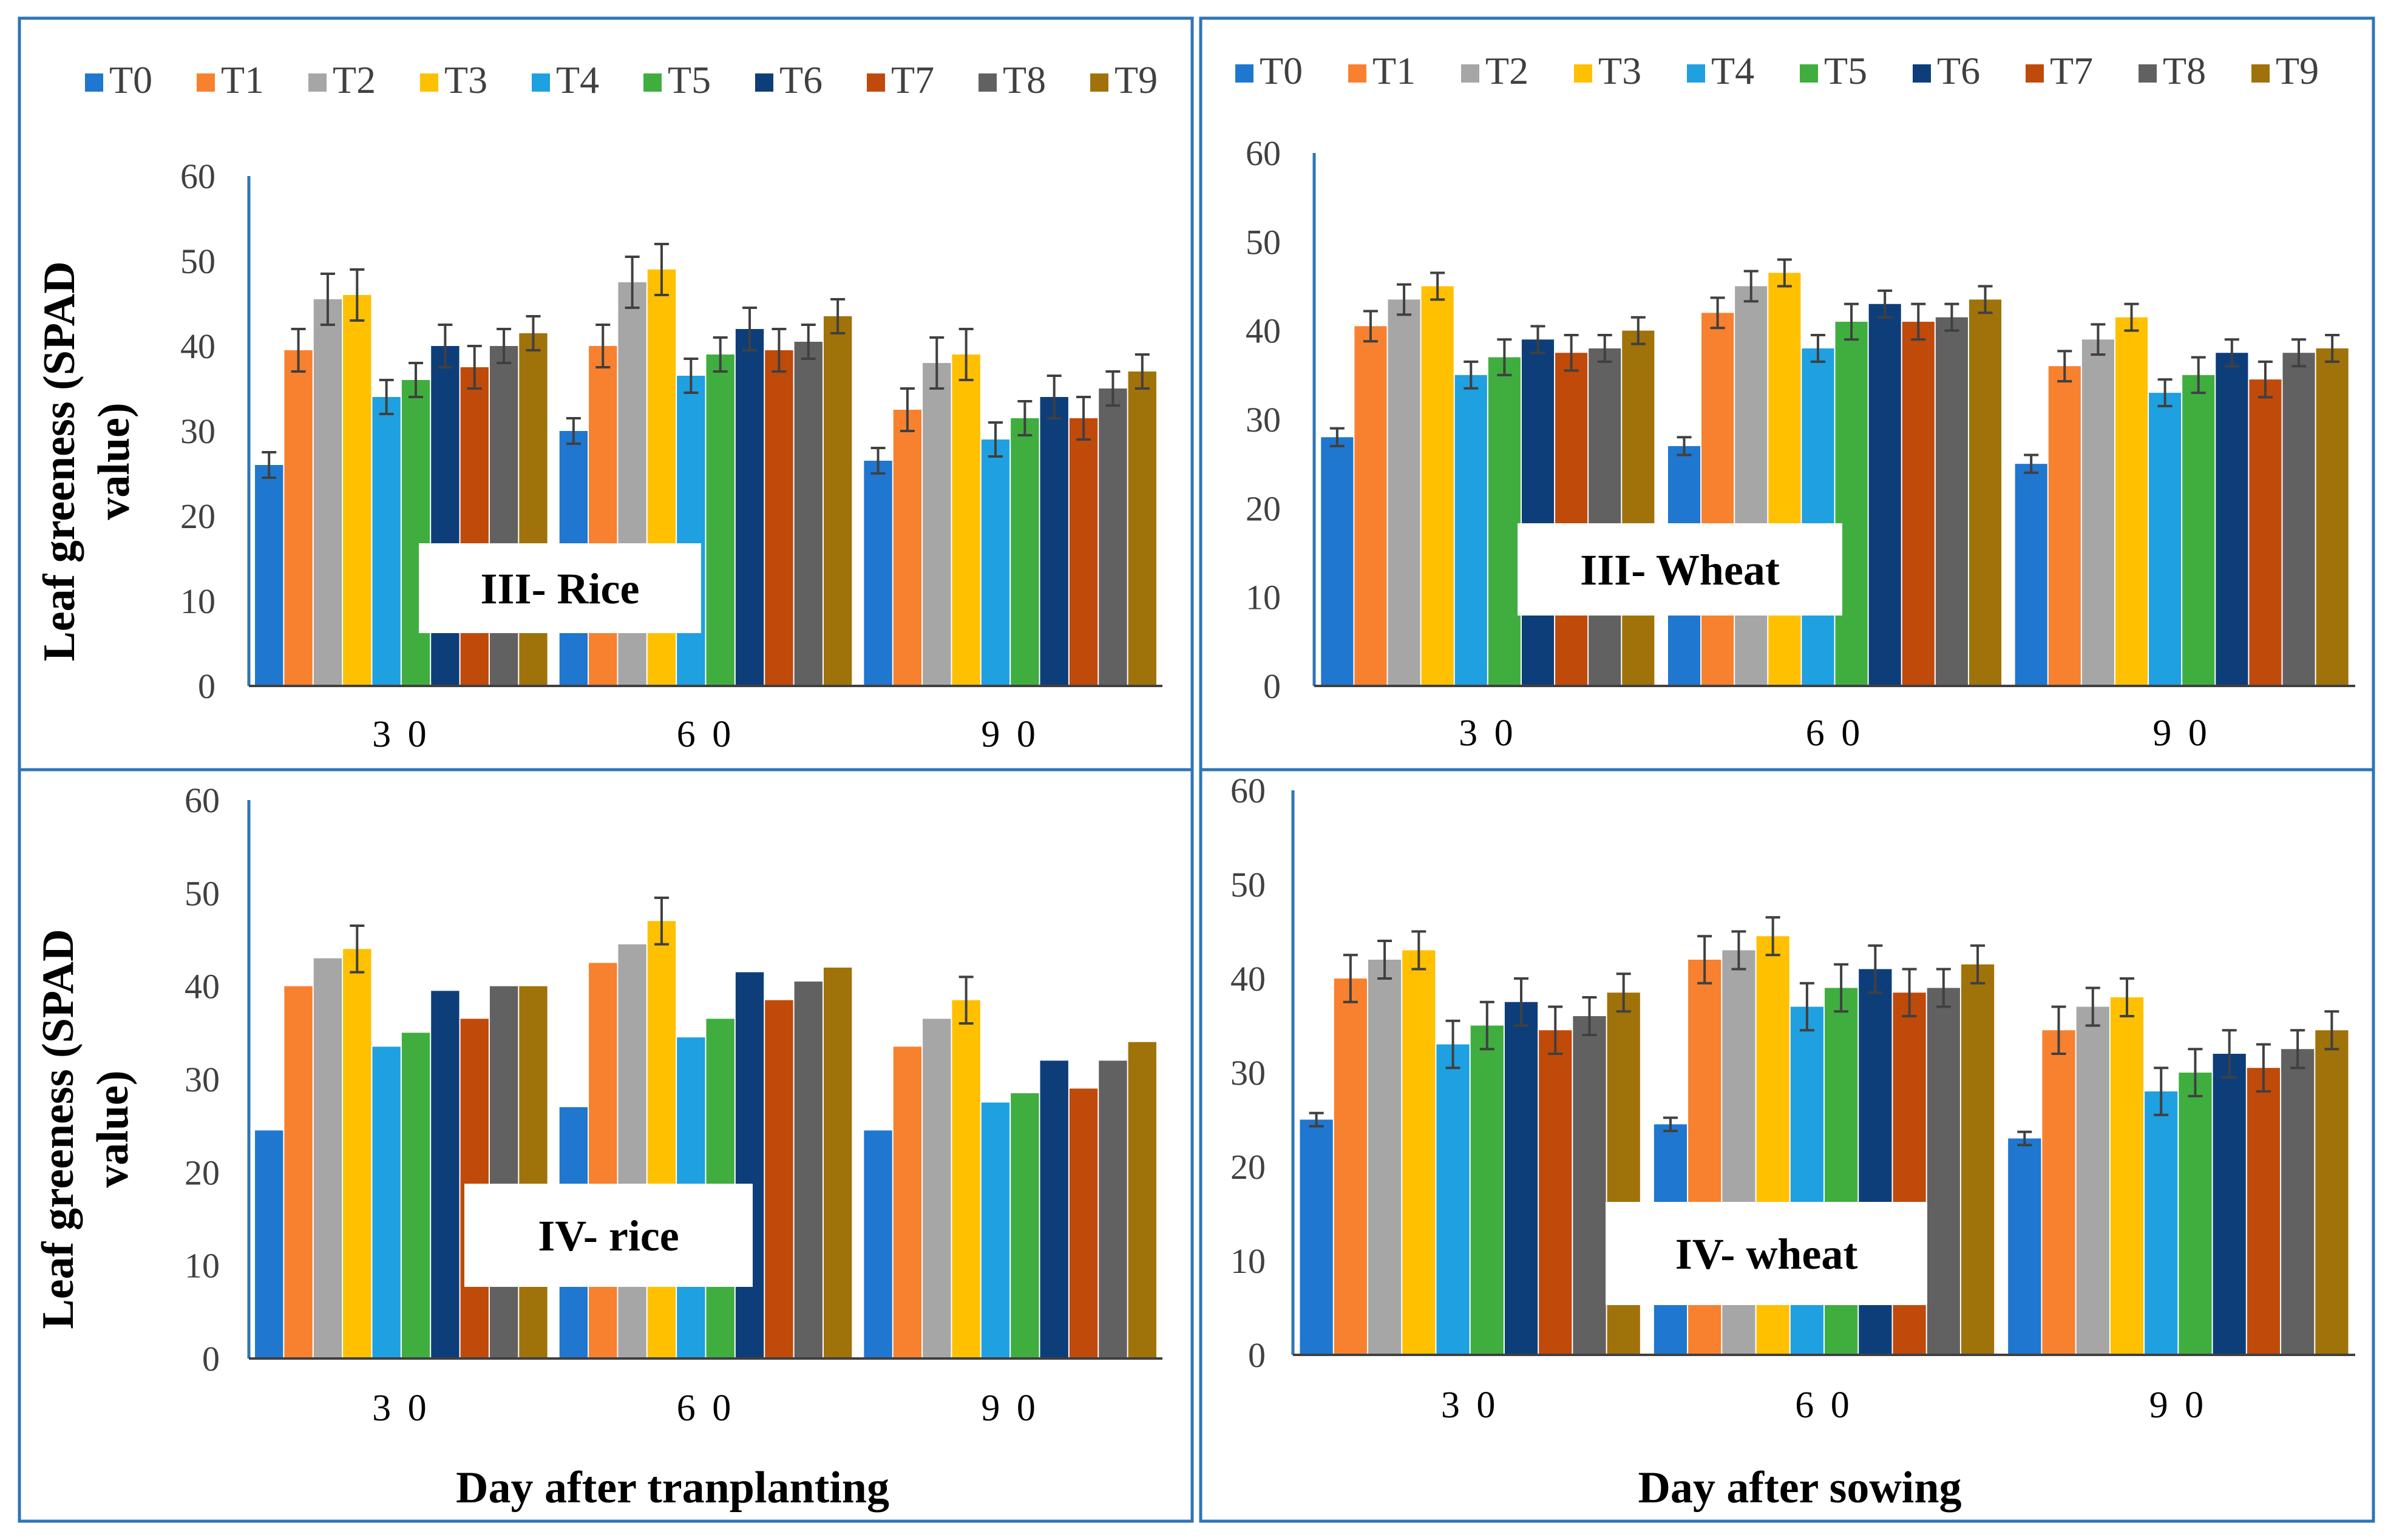 Image resolution: width=2388 pixels, height=1540 pixels. Describe the element at coordinates (1680, 570) in the screenshot. I see `chart-title: III- Wheat` at that location.